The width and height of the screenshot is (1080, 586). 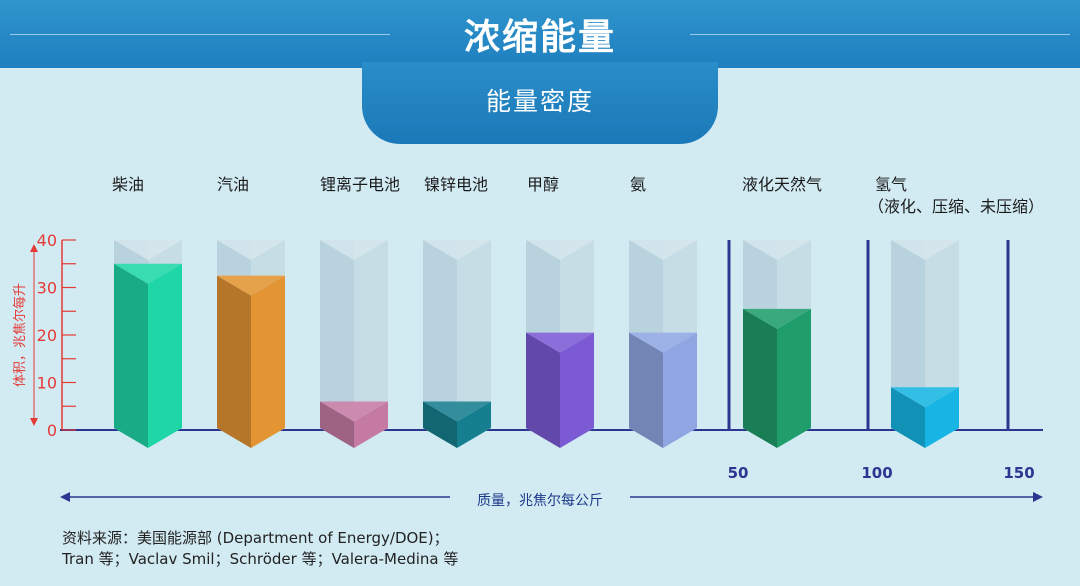 I want to click on bar-left-face-methanol, so click(x=543, y=390).